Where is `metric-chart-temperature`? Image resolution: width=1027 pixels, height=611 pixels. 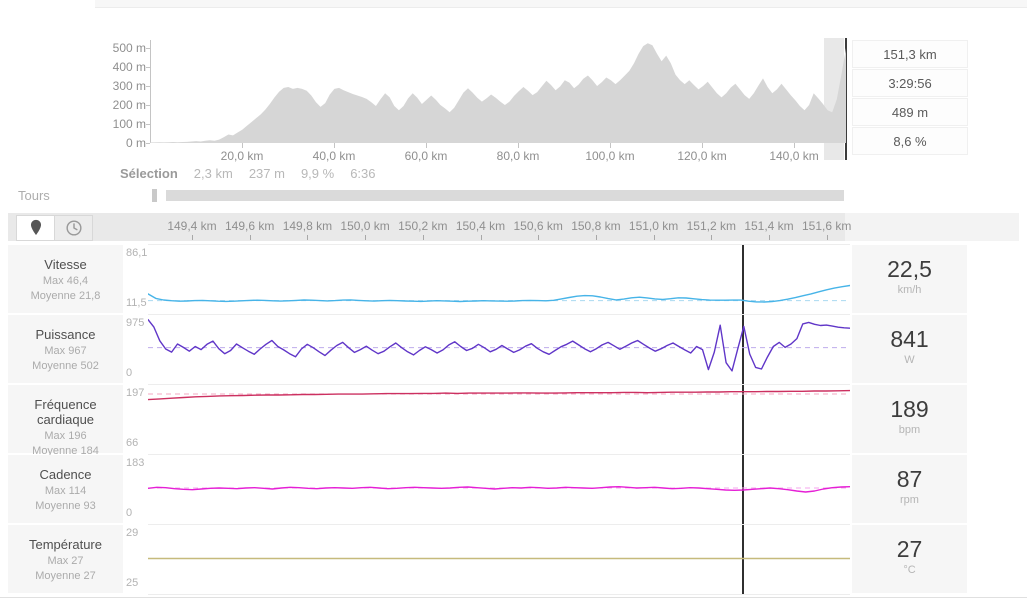
metric-chart-temperature is located at coordinates (499, 559).